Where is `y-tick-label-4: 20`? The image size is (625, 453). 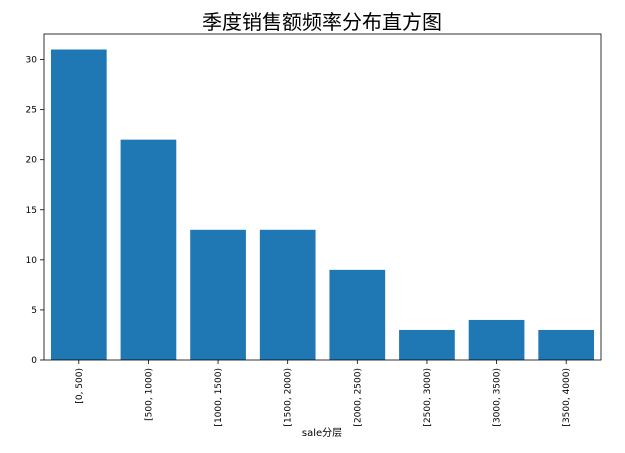
y-tick-label-4: 20 is located at coordinates (32, 161).